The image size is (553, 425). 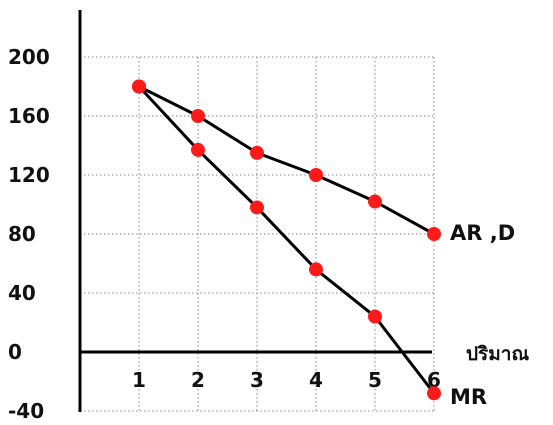 I want to click on x-tick-label: 4, so click(x=316, y=380).